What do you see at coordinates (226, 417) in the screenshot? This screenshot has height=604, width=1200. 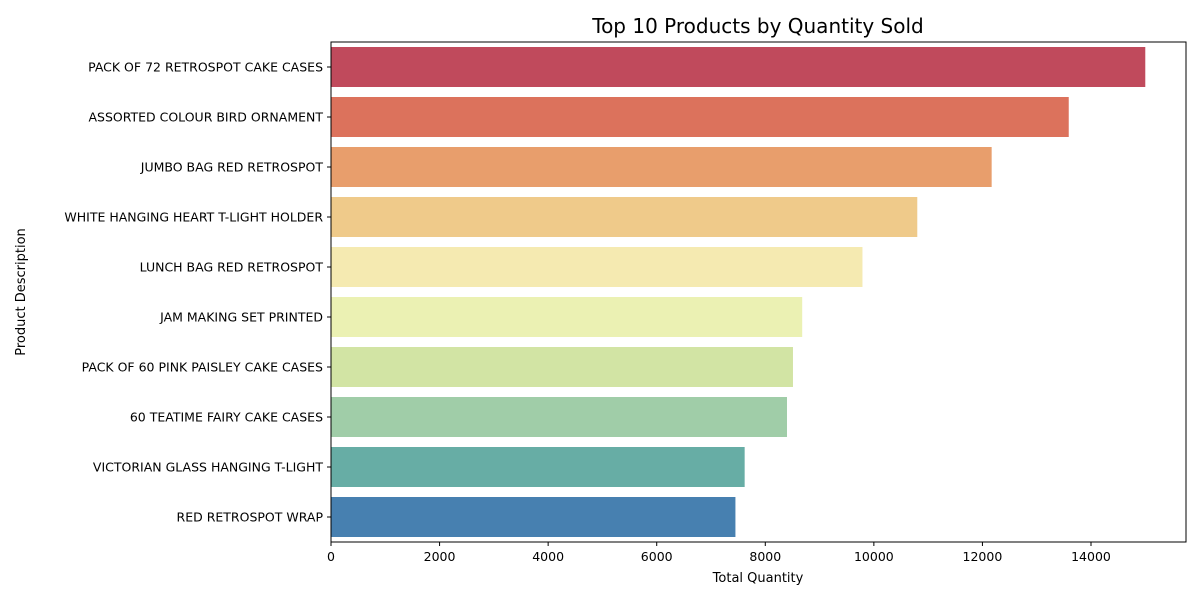 I see `y-tick-label: 60 TEATIME FAIRY CAKE CASES` at bounding box center [226, 417].